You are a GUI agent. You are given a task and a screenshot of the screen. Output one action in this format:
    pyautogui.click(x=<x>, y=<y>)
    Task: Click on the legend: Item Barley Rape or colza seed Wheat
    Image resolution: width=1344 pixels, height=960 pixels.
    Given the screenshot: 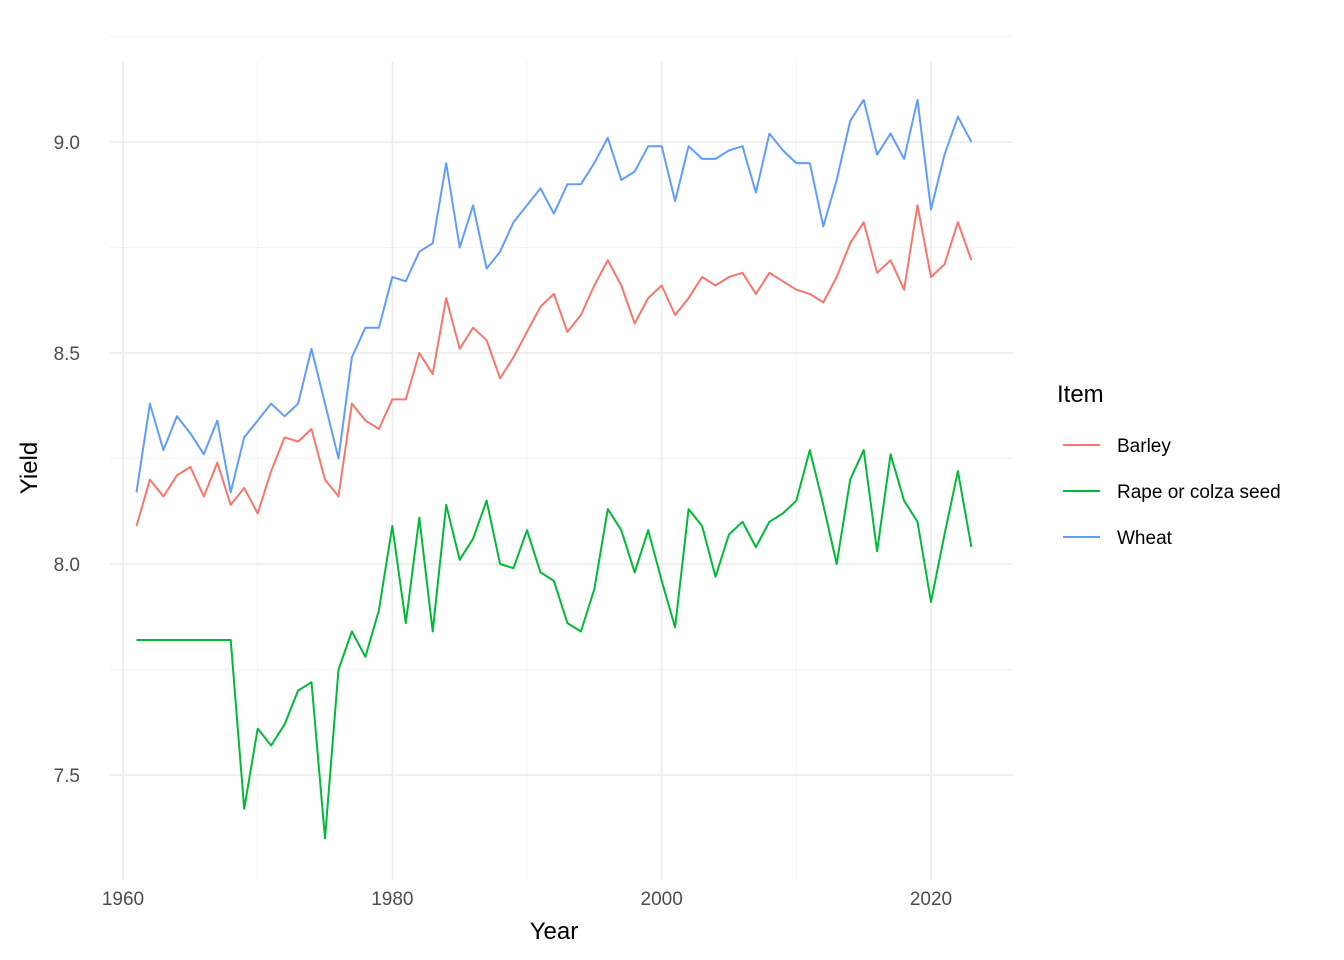 What is the action you would take?
    pyautogui.click(x=1169, y=465)
    